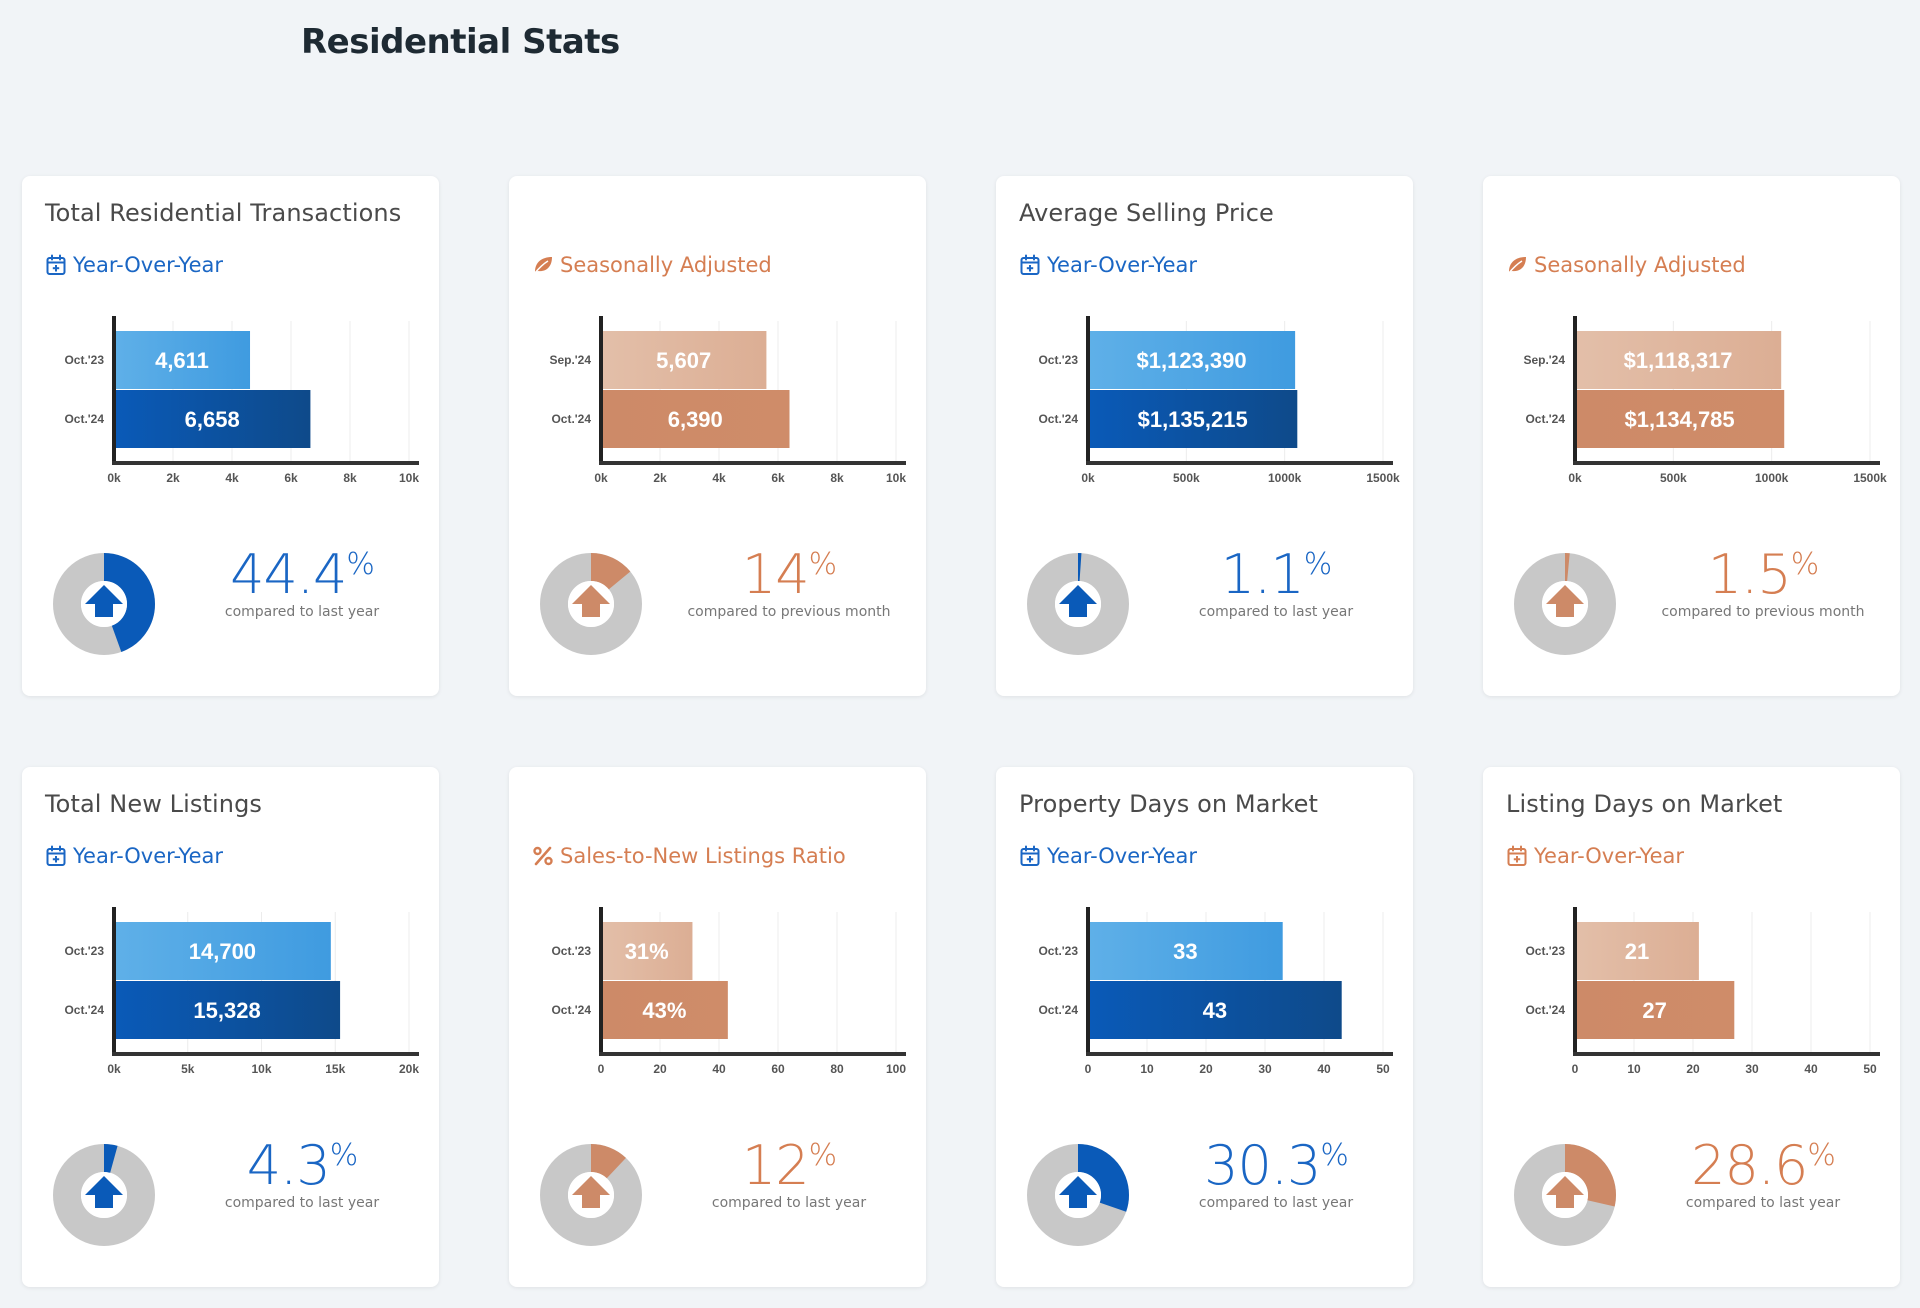 Image resolution: width=1920 pixels, height=1308 pixels. What do you see at coordinates (543, 856) in the screenshot?
I see `percent-icon` at bounding box center [543, 856].